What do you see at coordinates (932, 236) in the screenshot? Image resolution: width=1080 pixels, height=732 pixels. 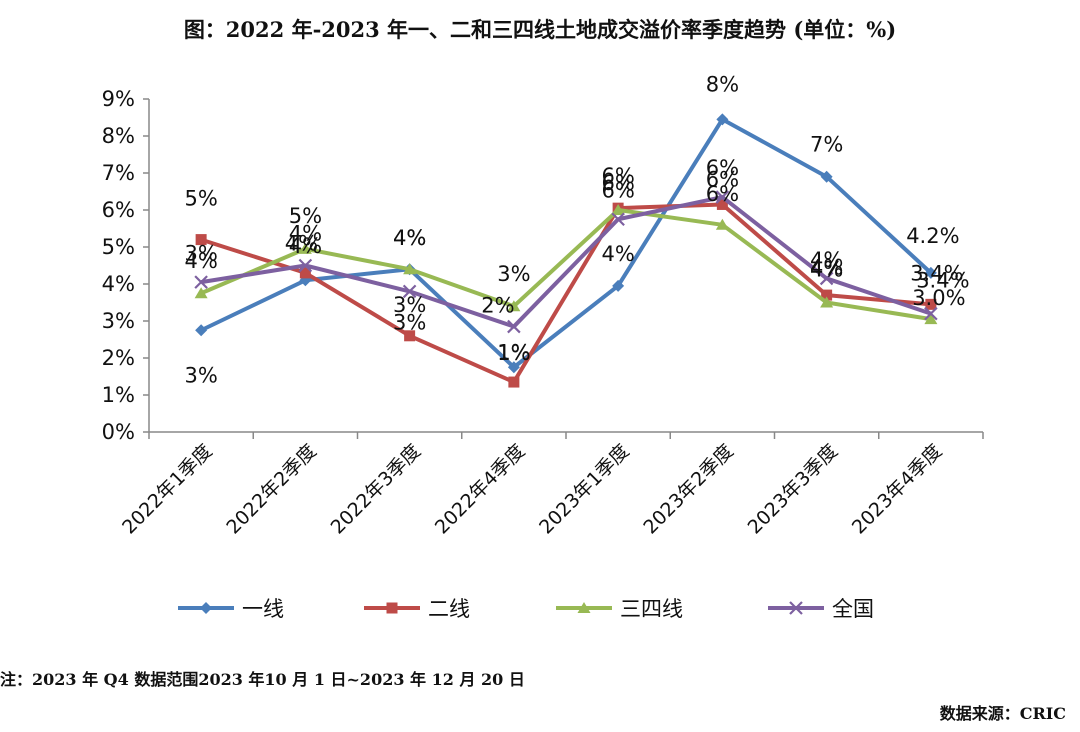 I see `data-label: 4.2%` at bounding box center [932, 236].